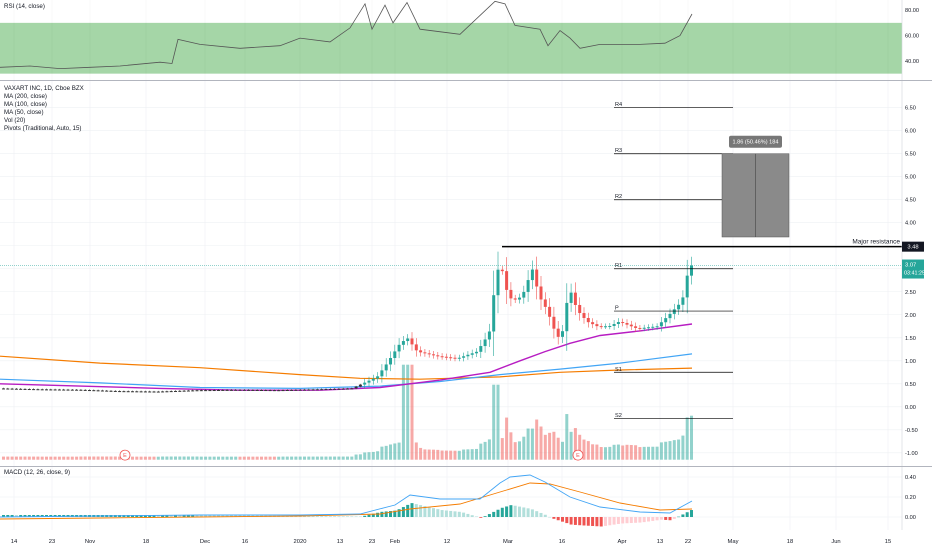 The image size is (932, 555). Describe the element at coordinates (24, 112) in the screenshot. I see `legend-ma50: MA (50, close)` at that location.